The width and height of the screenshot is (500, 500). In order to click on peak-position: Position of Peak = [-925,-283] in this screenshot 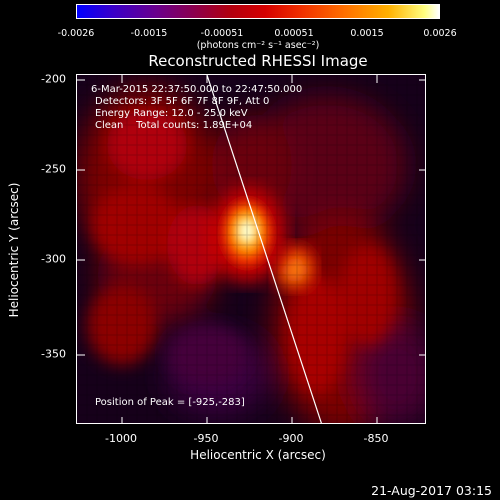, I will do `click(170, 402)`.